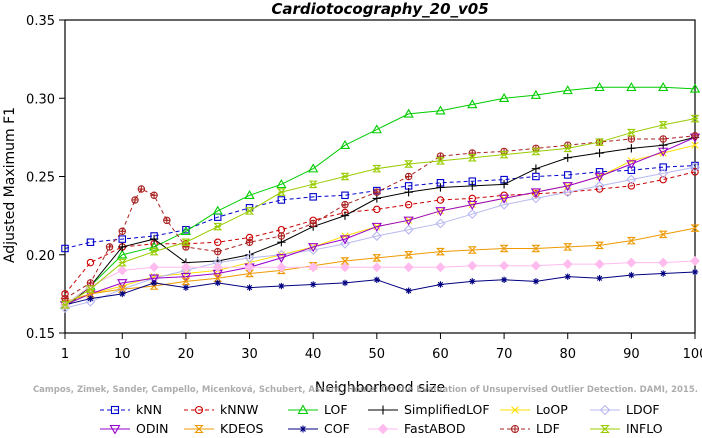 The height and width of the screenshot is (438, 702). What do you see at coordinates (242, 427) in the screenshot?
I see `legend-label: KDEOS` at bounding box center [242, 427].